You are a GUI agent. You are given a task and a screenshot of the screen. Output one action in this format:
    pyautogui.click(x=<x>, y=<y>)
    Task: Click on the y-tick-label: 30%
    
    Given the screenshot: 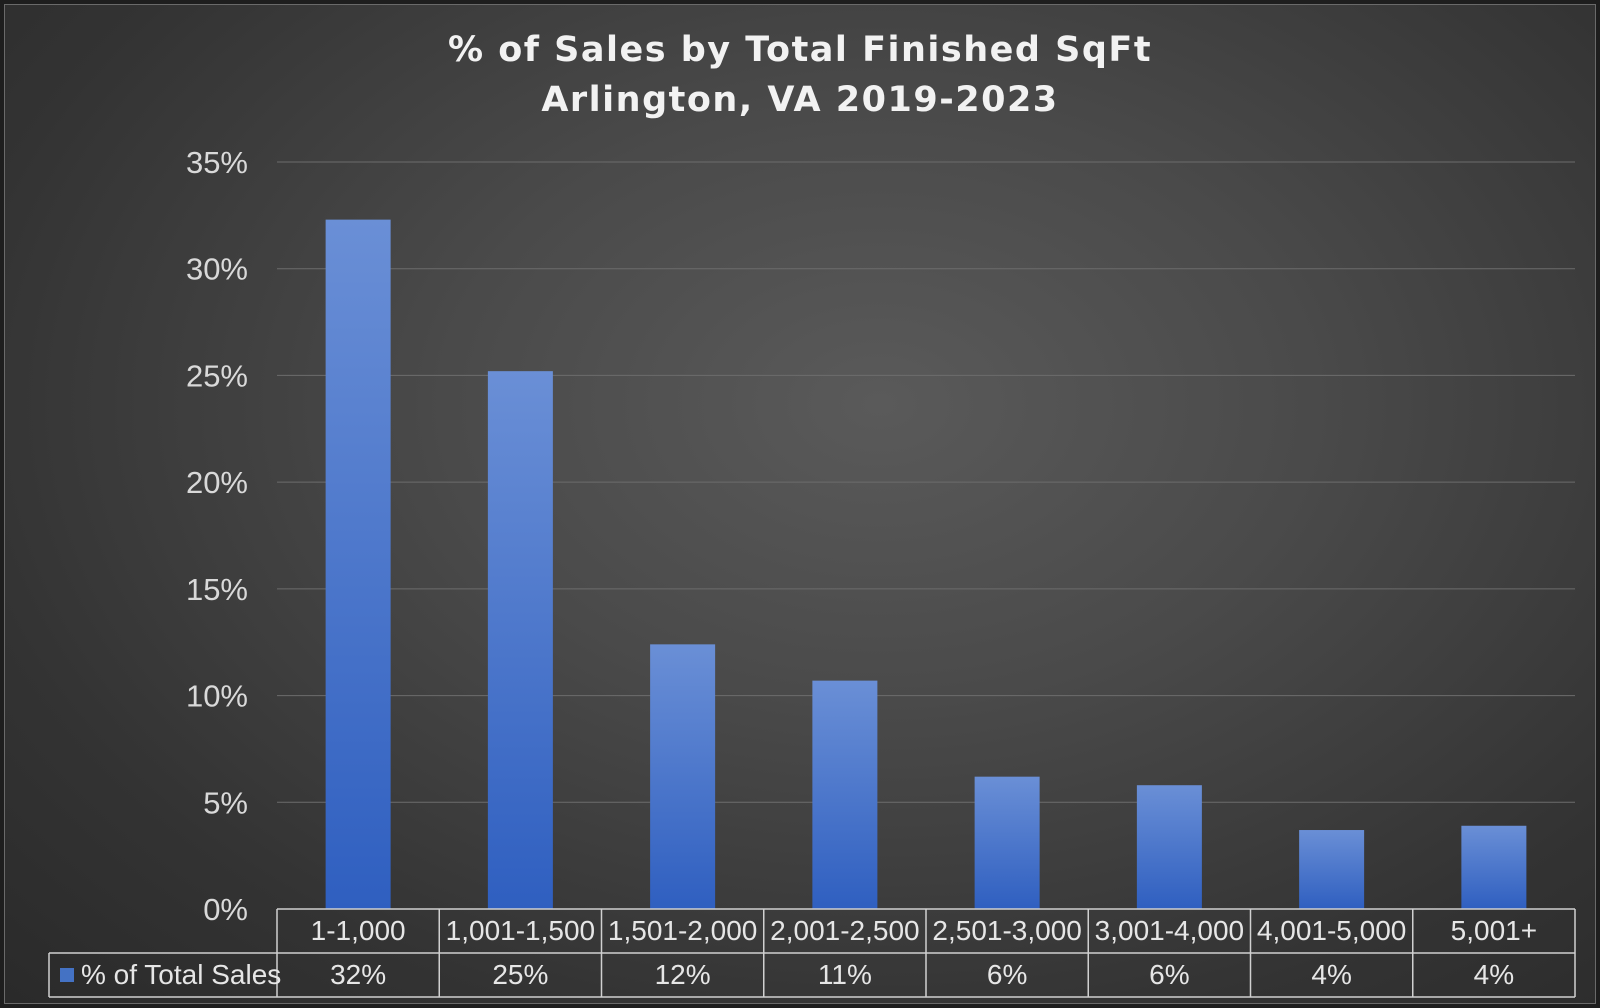 What is the action you would take?
    pyautogui.click(x=217, y=269)
    